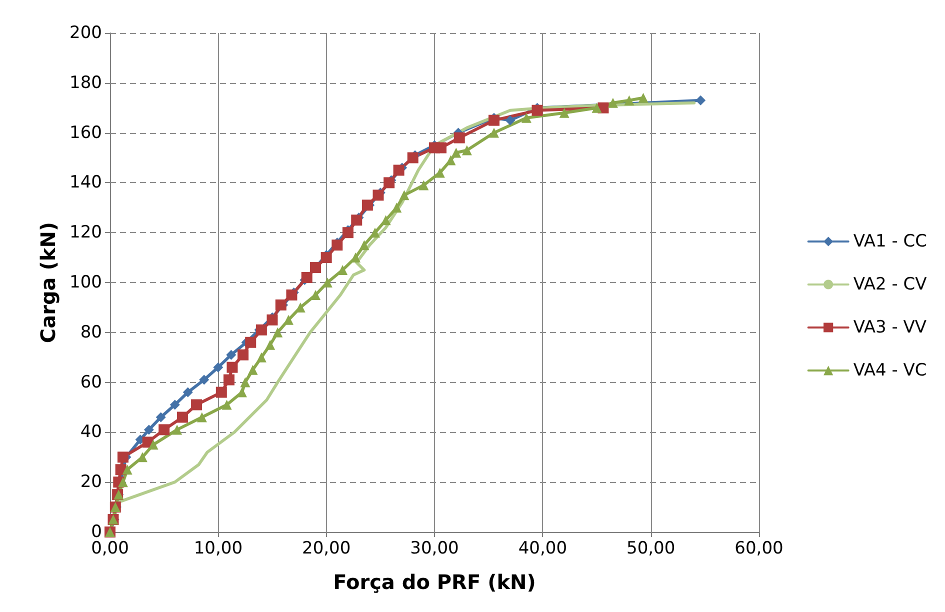 The height and width of the screenshot is (612, 945). What do you see at coordinates (86, 282) in the screenshot?
I see `y-tick-label: 100` at bounding box center [86, 282].